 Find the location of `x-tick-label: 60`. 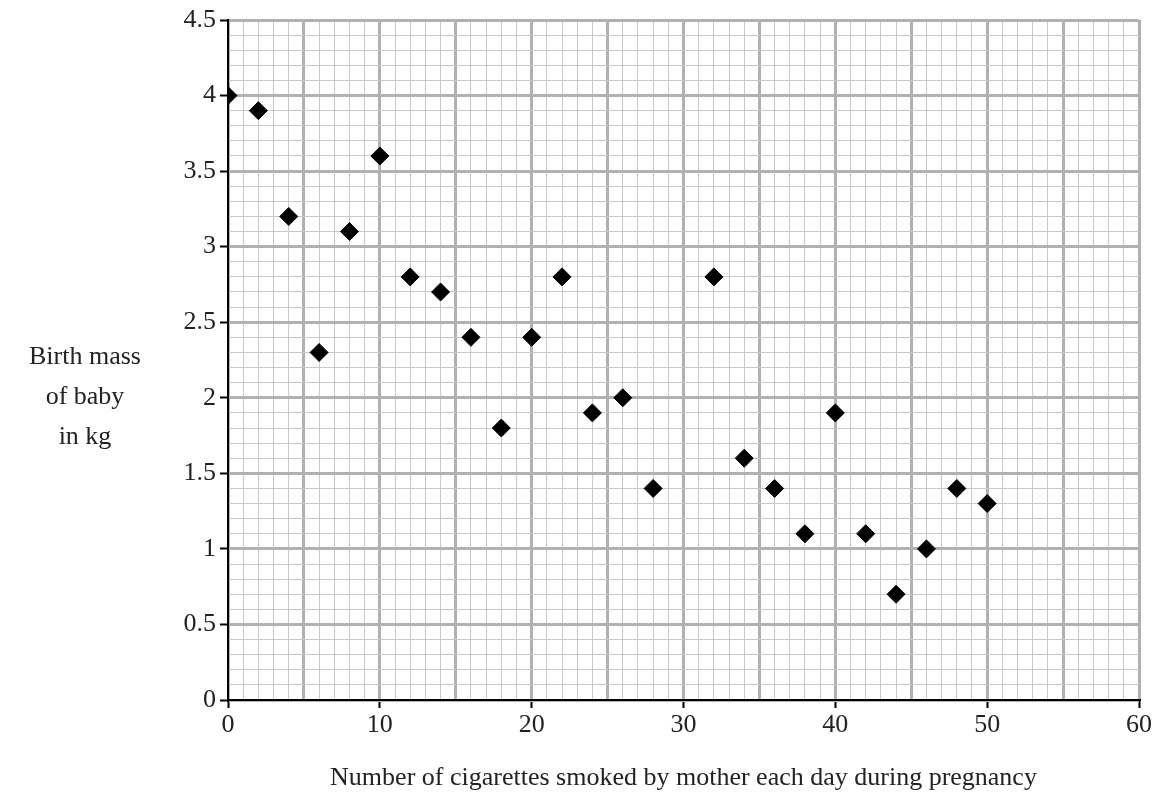

x-tick-label: 60 is located at coordinates (1139, 724).